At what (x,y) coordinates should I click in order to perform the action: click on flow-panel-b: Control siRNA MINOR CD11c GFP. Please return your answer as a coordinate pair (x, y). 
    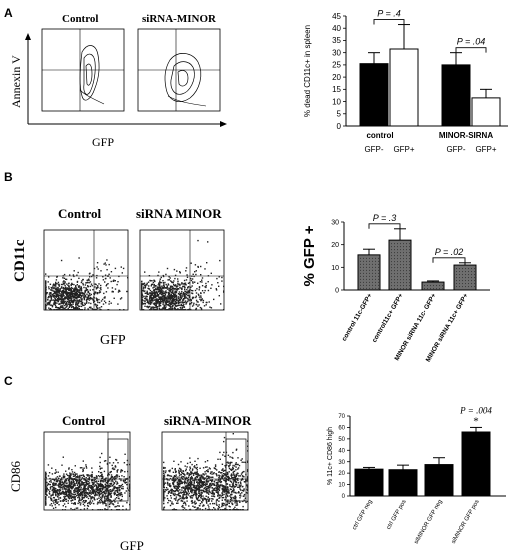
    Looking at the image, I should click on (118, 277).